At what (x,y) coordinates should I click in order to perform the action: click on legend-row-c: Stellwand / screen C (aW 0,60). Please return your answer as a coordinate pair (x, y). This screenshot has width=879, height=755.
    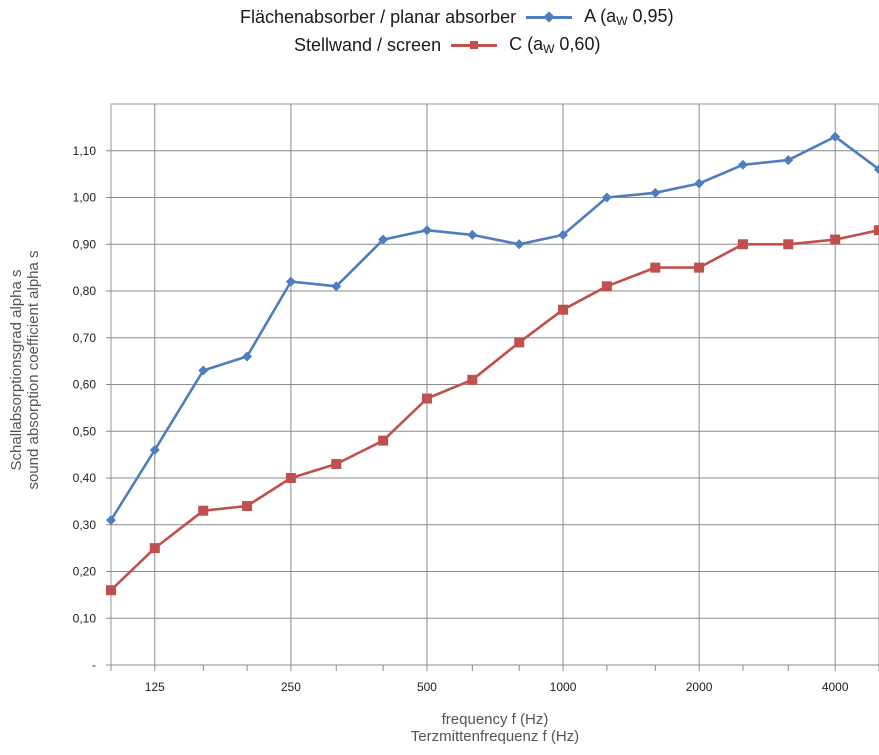
    Looking at the image, I should click on (447, 45).